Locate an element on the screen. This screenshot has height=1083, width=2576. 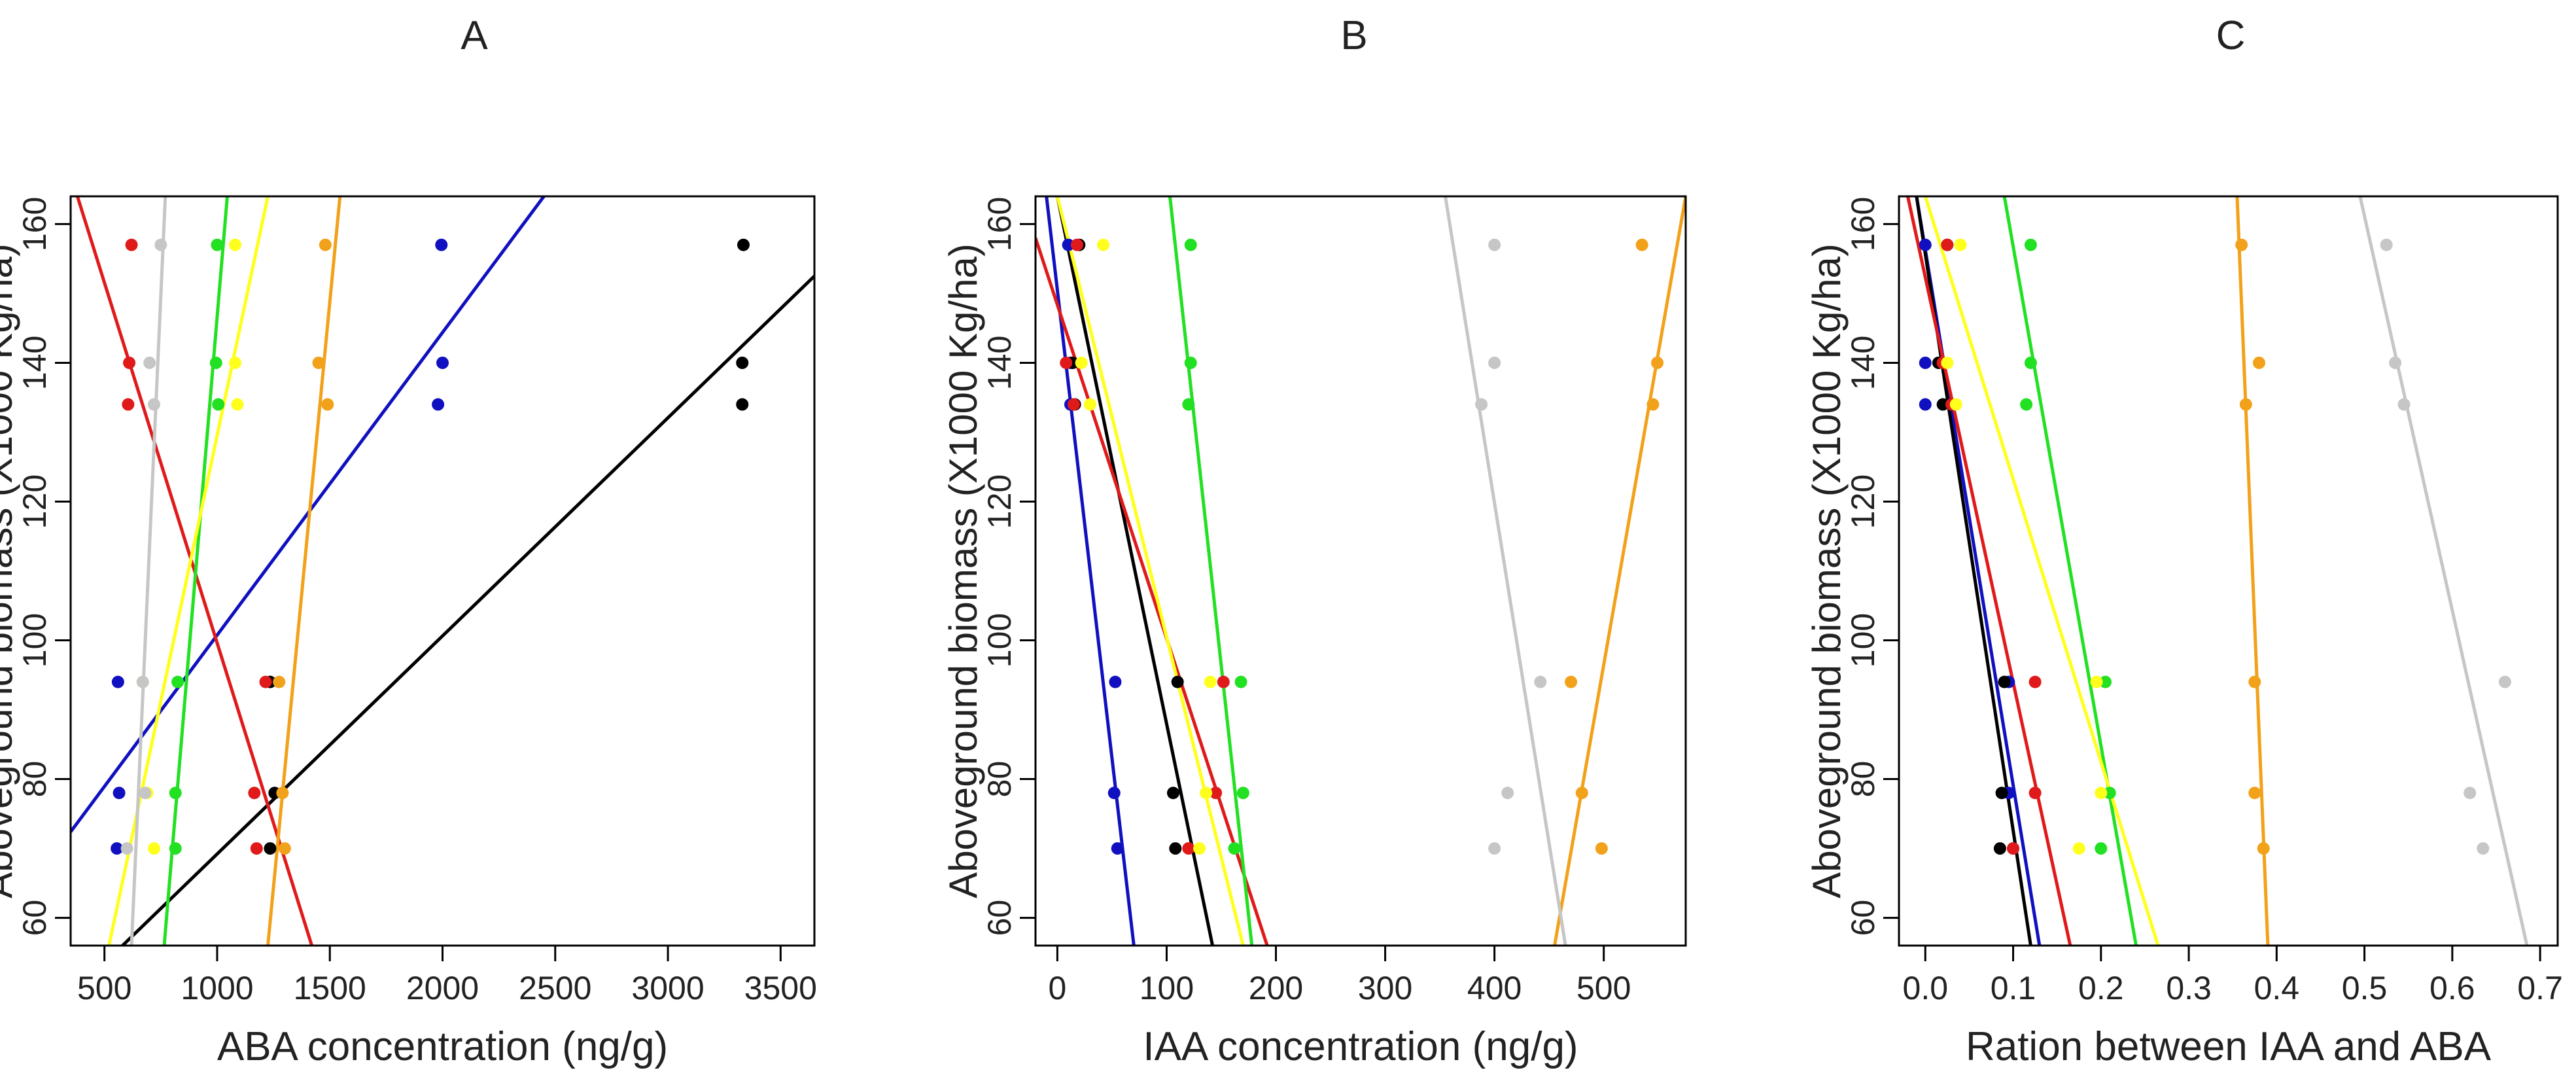
x-tick-label: 400 is located at coordinates (1495, 988).